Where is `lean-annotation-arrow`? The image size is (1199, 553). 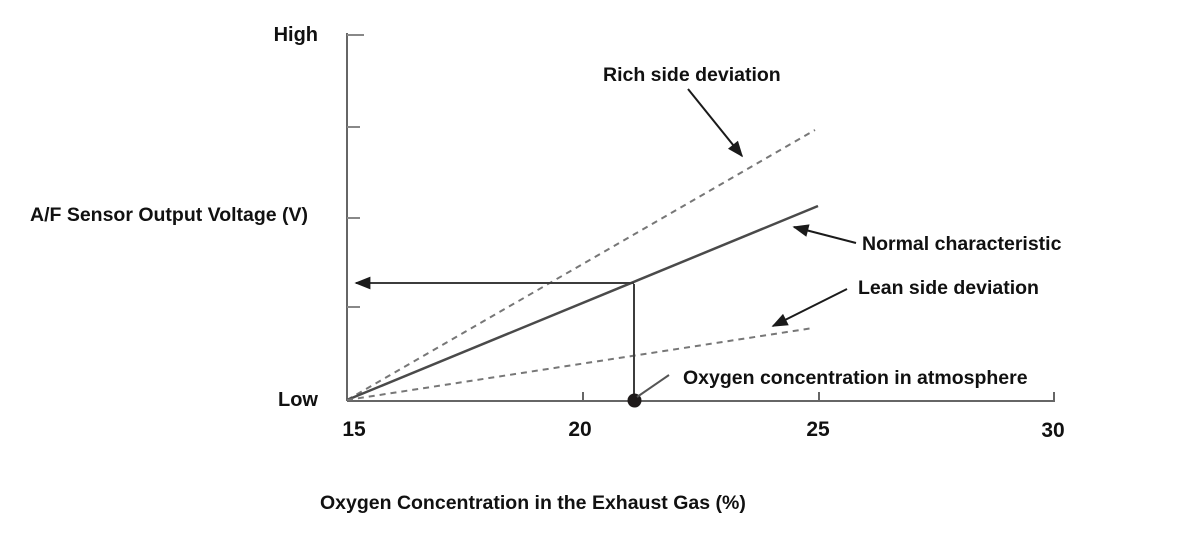
lean-annotation-arrow is located at coordinates (809, 307).